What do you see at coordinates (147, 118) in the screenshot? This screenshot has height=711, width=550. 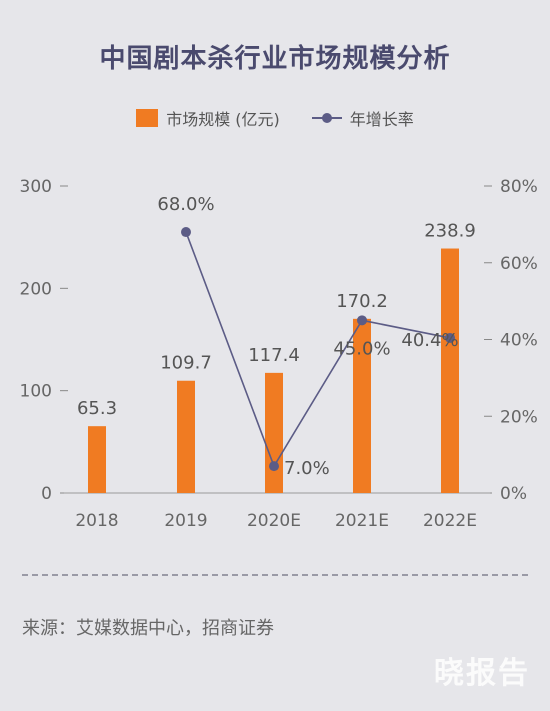 I see `legend-bar-swatch` at bounding box center [147, 118].